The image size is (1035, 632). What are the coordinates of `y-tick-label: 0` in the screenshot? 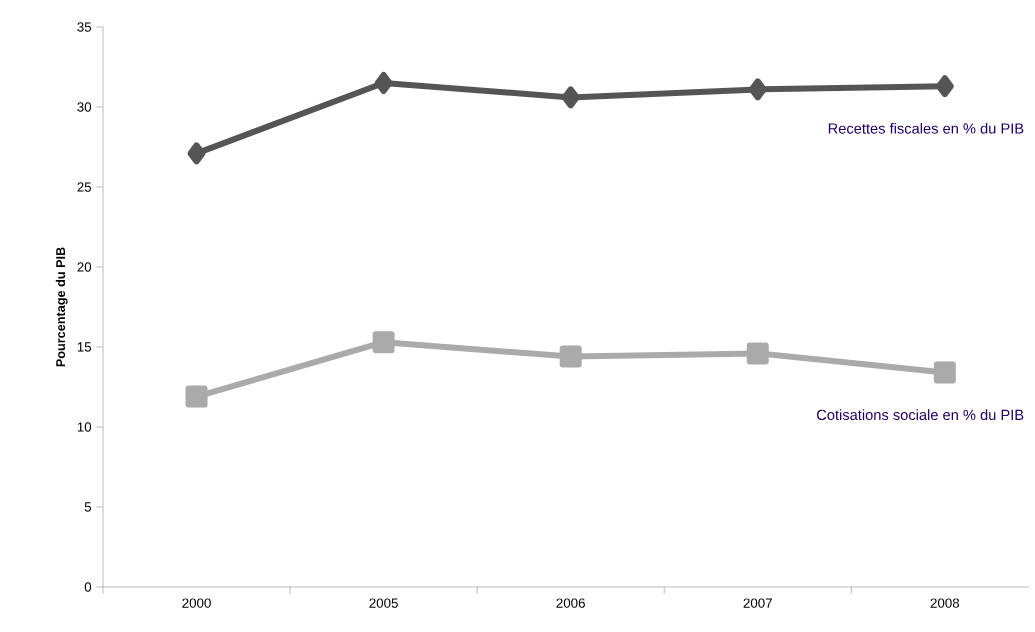 It's located at (88, 587).